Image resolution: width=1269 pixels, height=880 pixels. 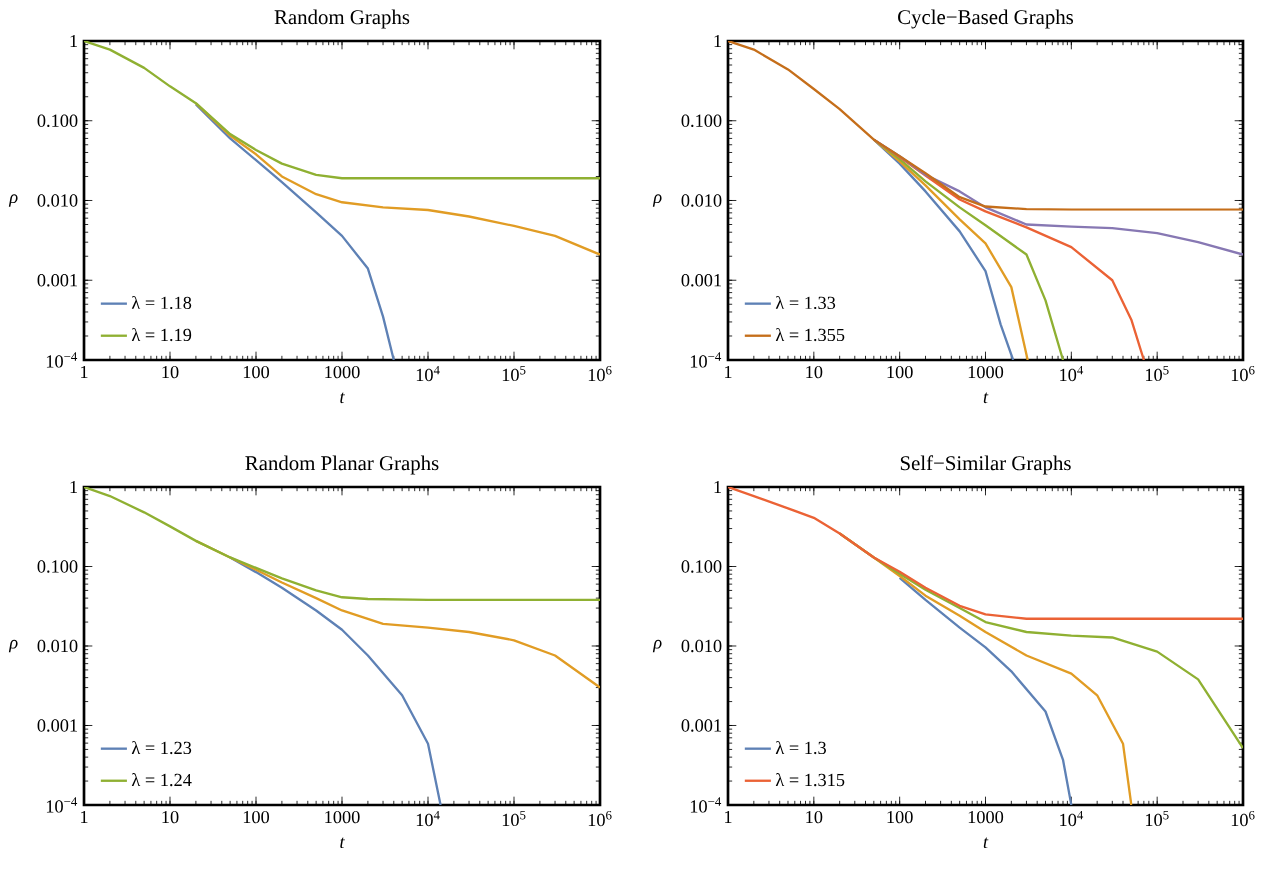 I want to click on legend-label: λ = 1.19, so click(x=161, y=335).